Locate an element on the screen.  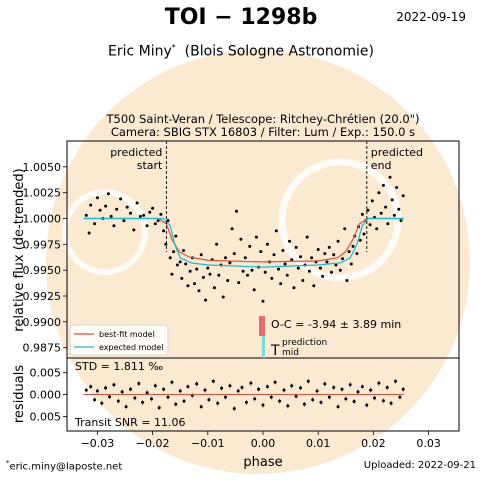
watermark-logo-ring is located at coordinates (340, 220).